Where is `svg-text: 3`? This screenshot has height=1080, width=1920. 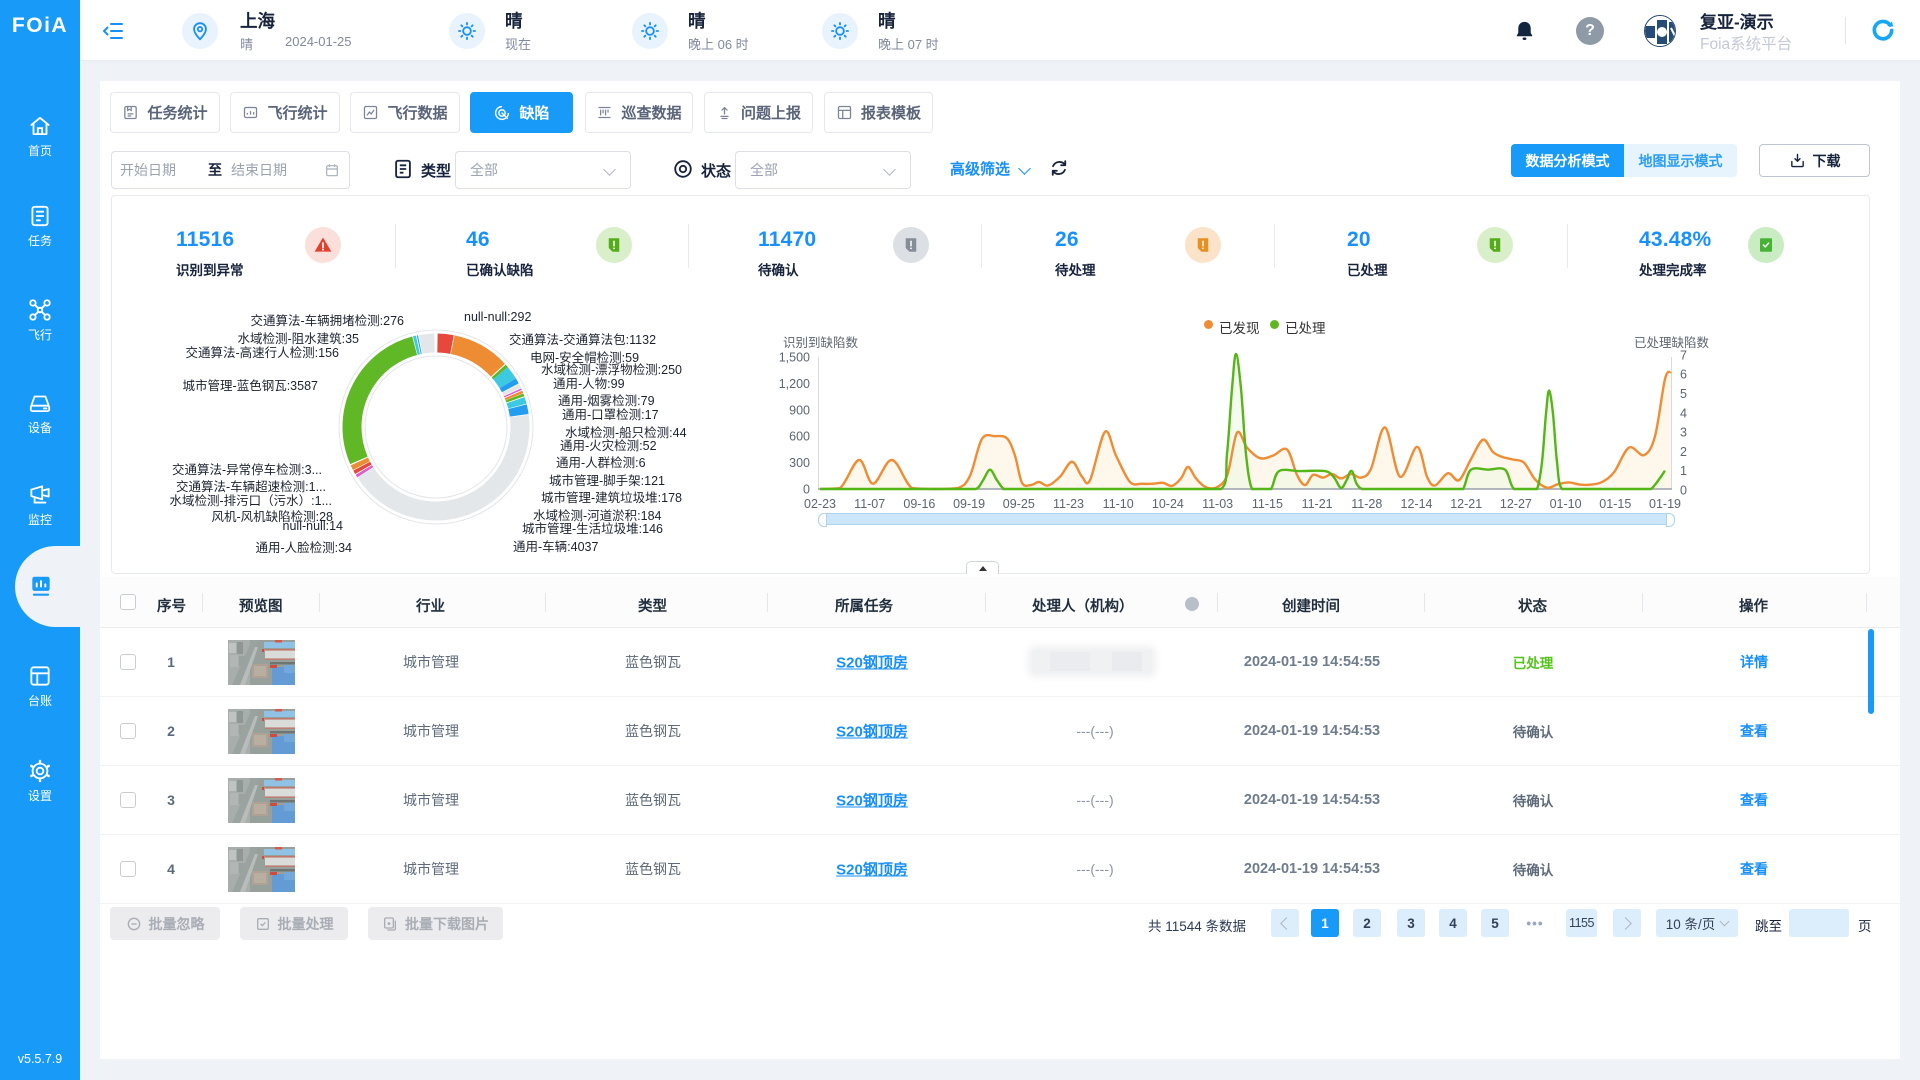 svg-text: 3 is located at coordinates (1683, 433).